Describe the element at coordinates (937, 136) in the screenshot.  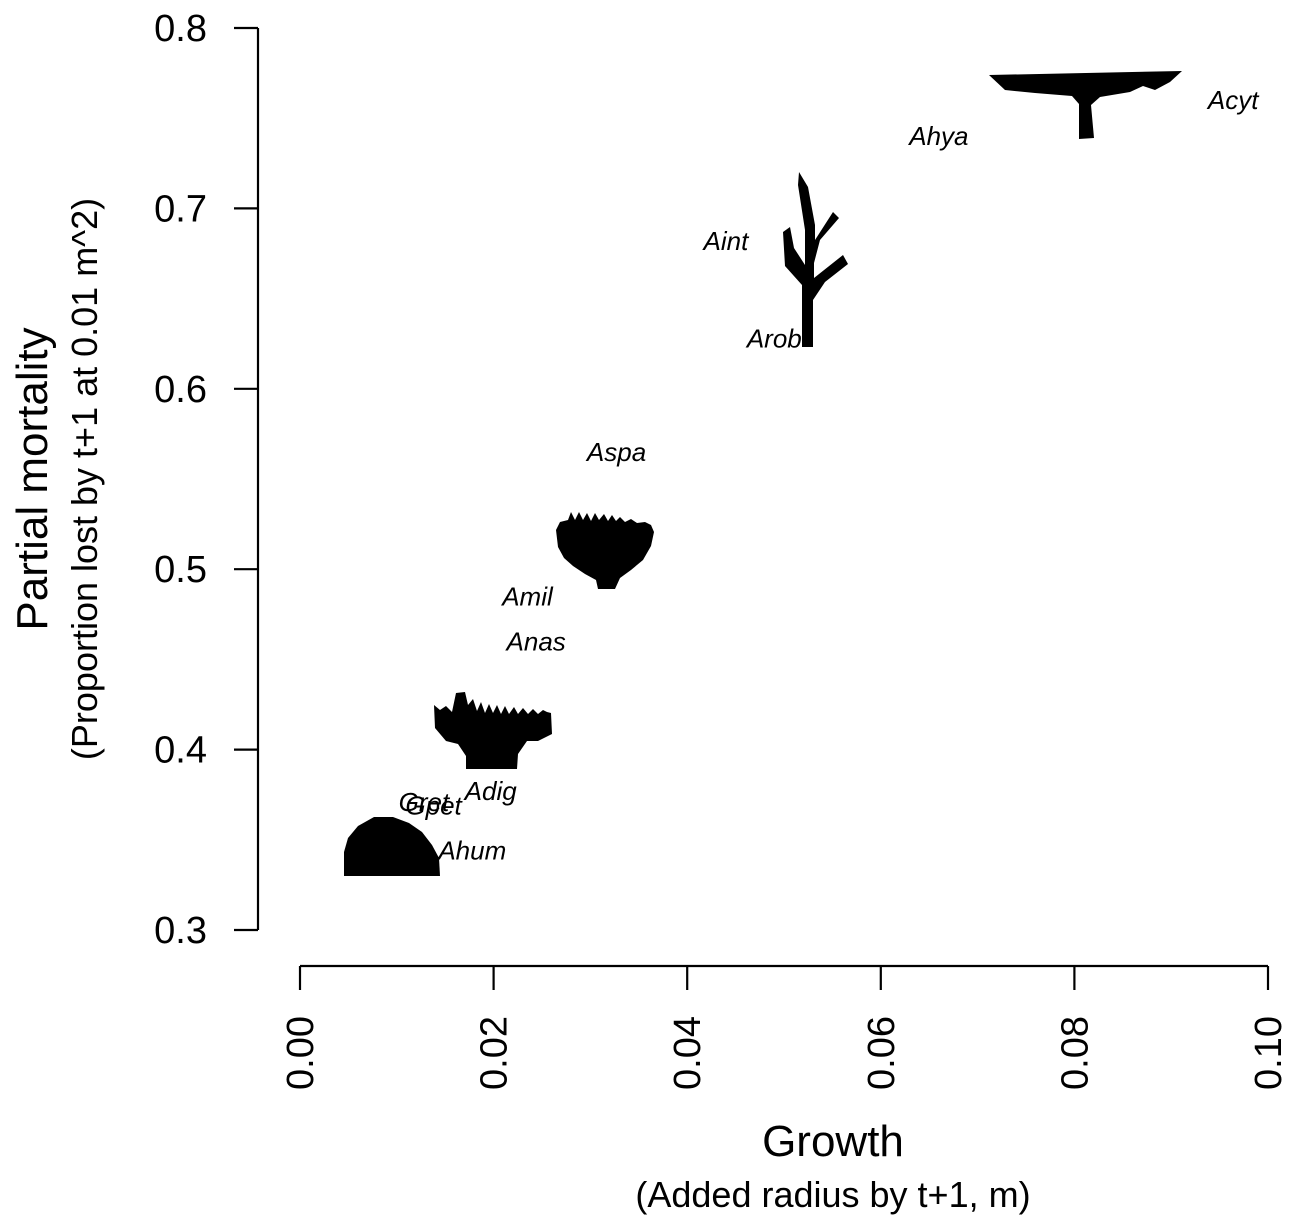
I see `species-label-ahya: Ahya` at that location.